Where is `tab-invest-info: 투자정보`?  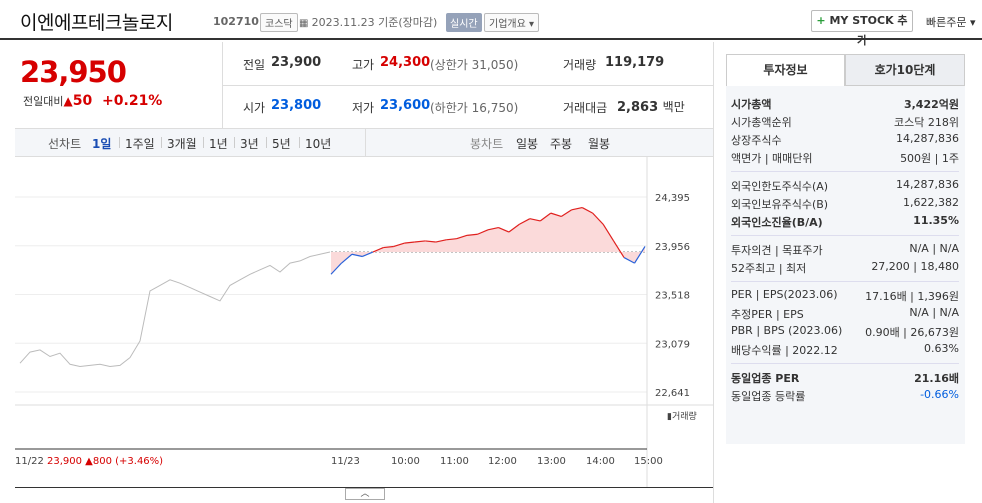
tab-invest-info: 투자정보 is located at coordinates (785, 70).